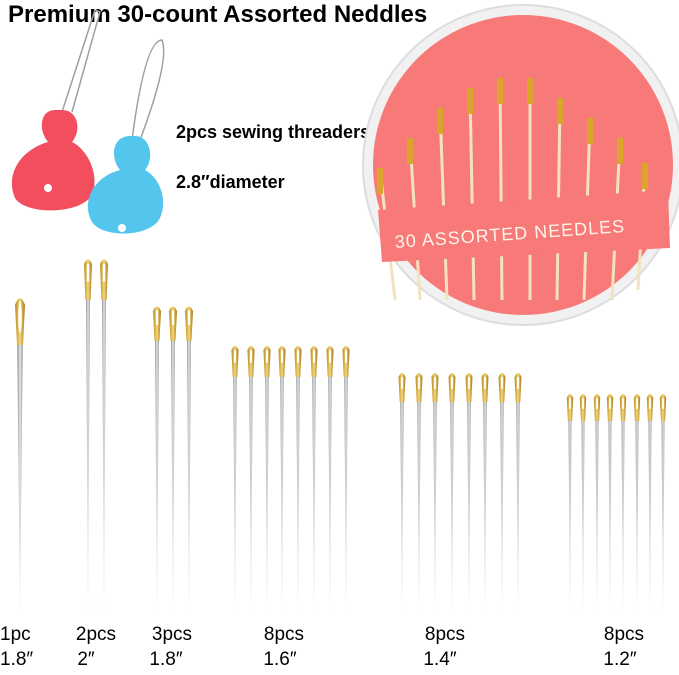 This screenshot has width=679, height=675. I want to click on count-label: 3pcs, so click(172, 634).